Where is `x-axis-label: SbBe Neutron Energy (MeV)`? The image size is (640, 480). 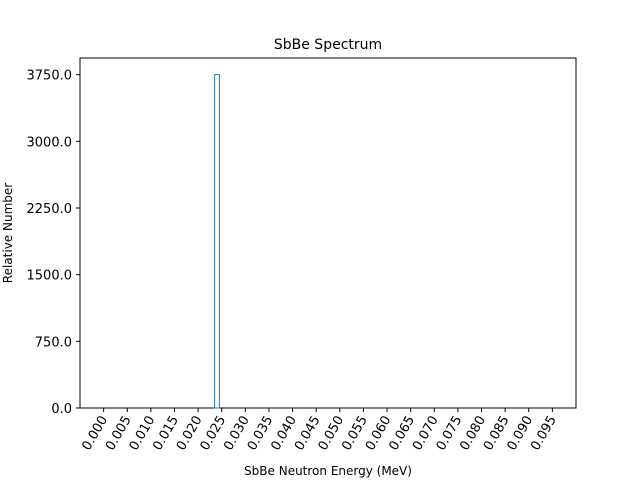
x-axis-label: SbBe Neutron Energy (MeV) is located at coordinates (328, 471).